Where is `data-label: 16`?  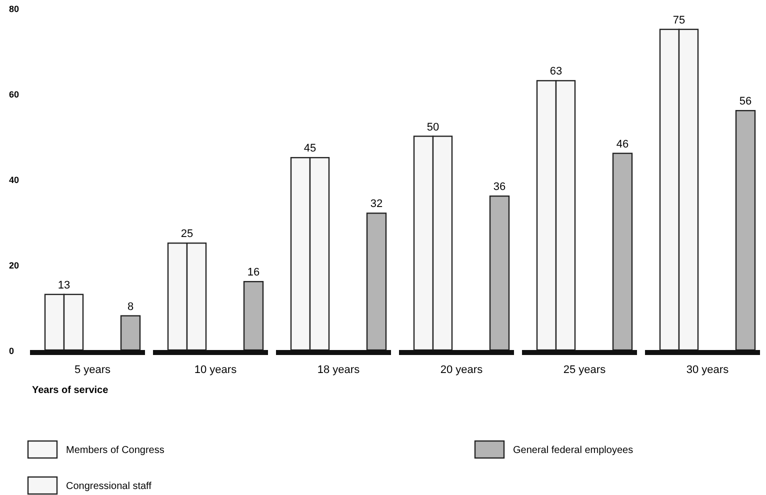 data-label: 16 is located at coordinates (253, 272).